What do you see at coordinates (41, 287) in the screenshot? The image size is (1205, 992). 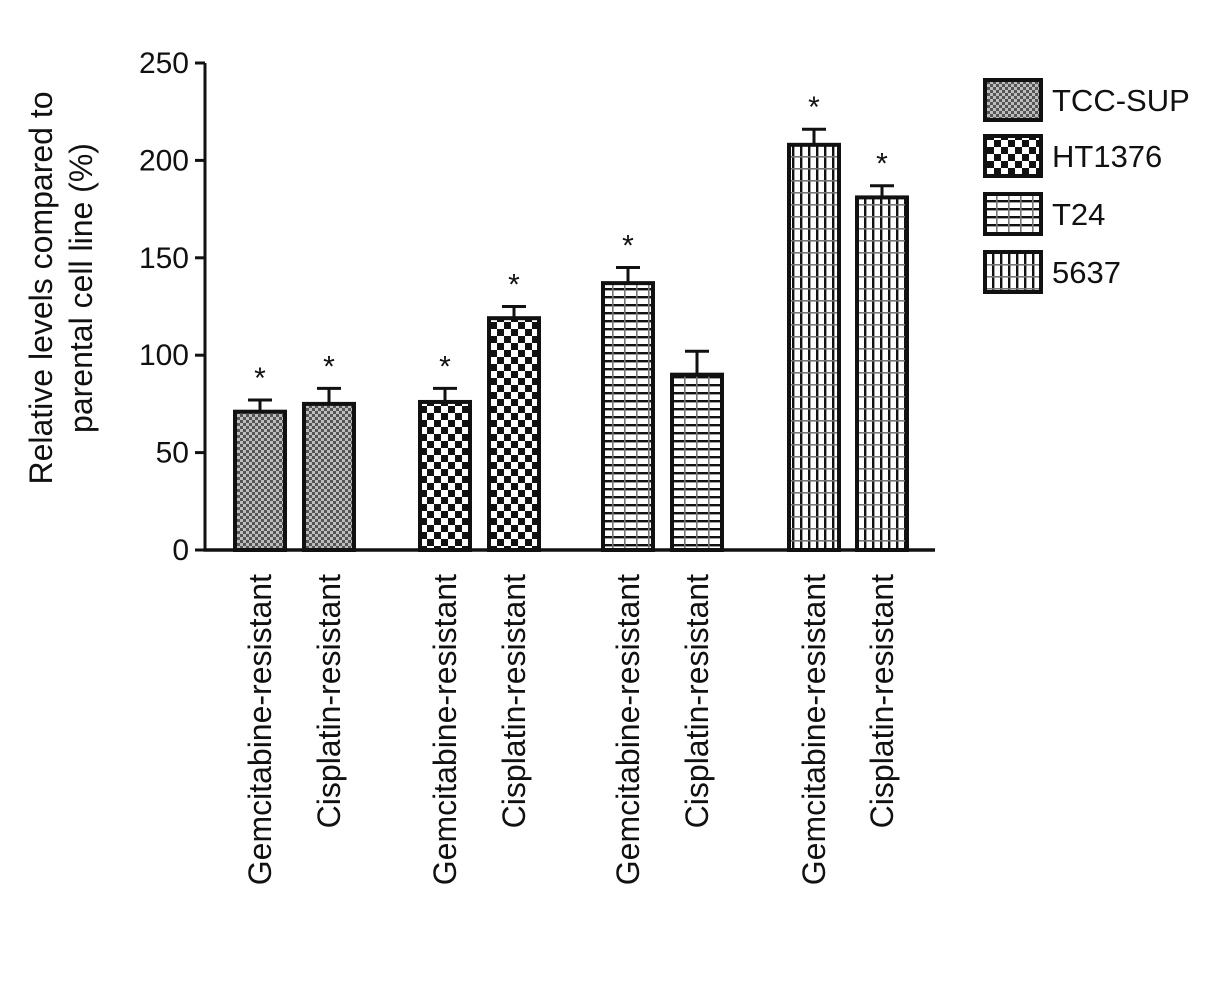 I see `y-axis-title-line: Relative levels compared to` at bounding box center [41, 287].